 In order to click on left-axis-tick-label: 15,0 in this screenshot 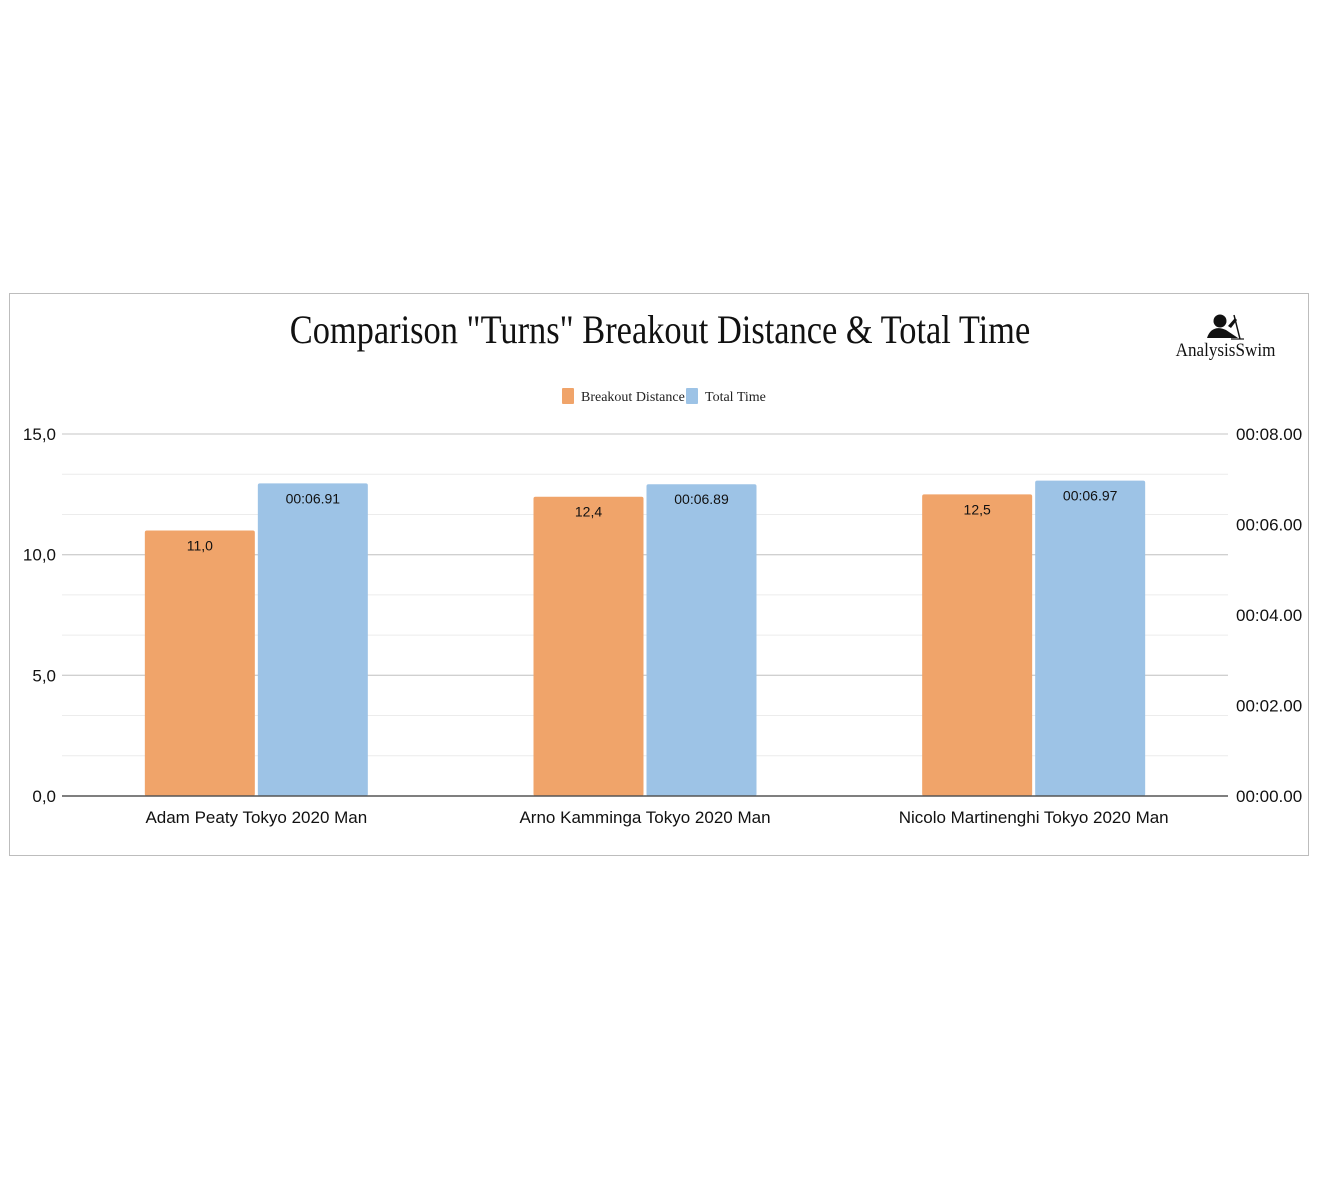, I will do `click(39, 434)`.